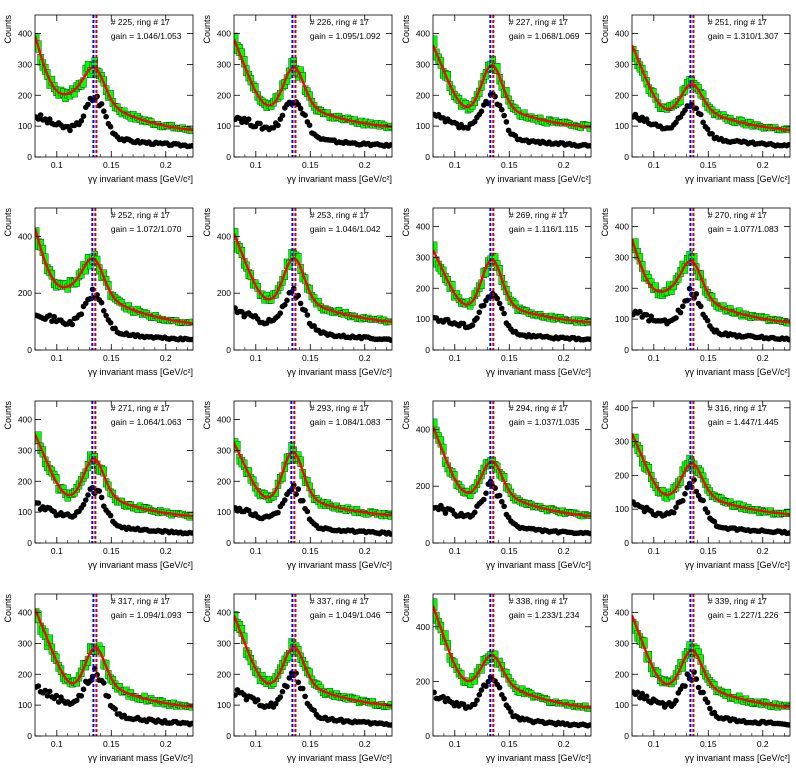 The width and height of the screenshot is (796, 772). I want to click on panel-gain: gain = 1.084/1.083, so click(345, 422).